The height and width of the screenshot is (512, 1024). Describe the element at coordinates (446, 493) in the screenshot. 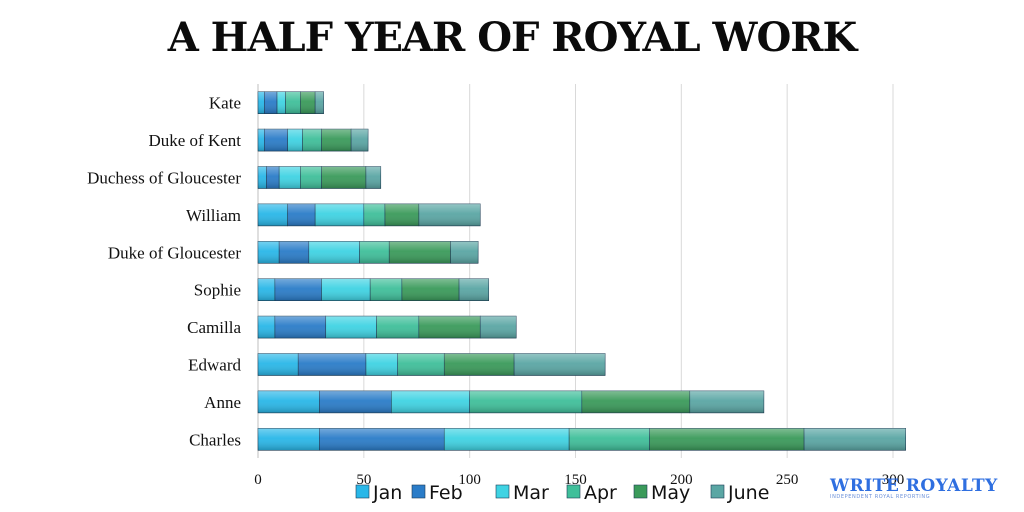

I see `legend-label-feb: Feb` at that location.